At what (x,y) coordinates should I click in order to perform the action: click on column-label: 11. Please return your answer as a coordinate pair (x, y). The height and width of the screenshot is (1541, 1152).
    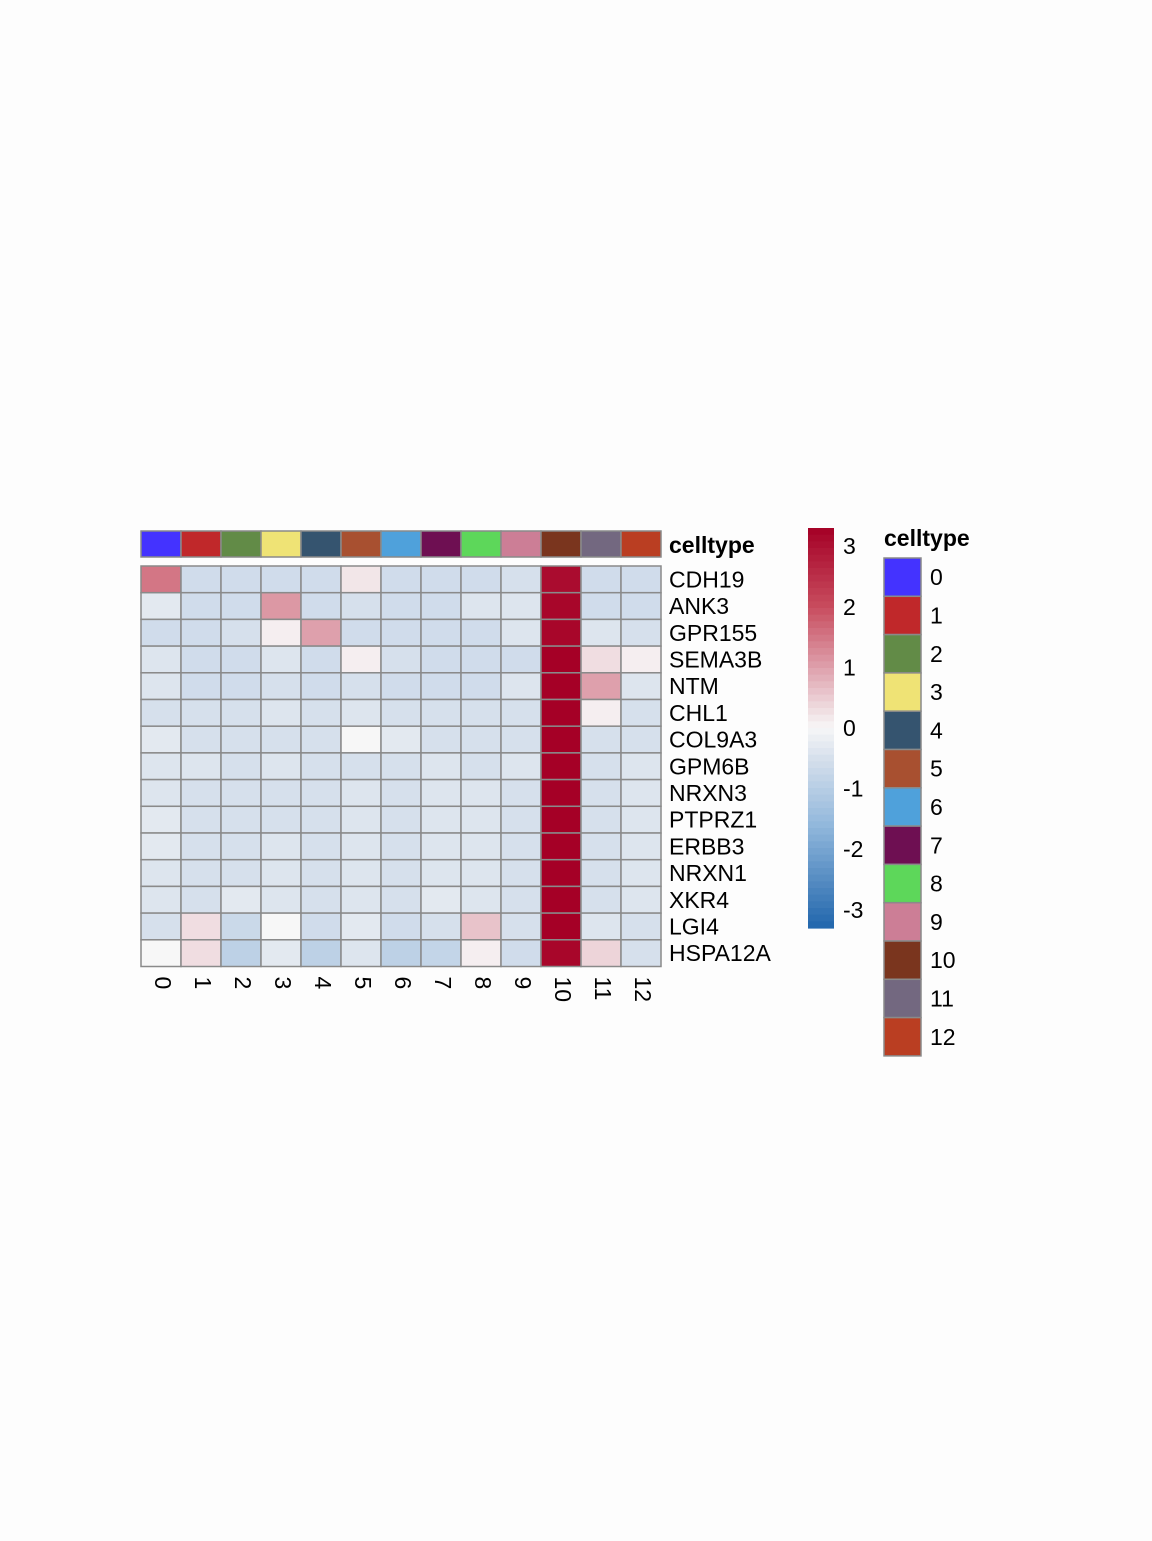
    Looking at the image, I should click on (603, 989).